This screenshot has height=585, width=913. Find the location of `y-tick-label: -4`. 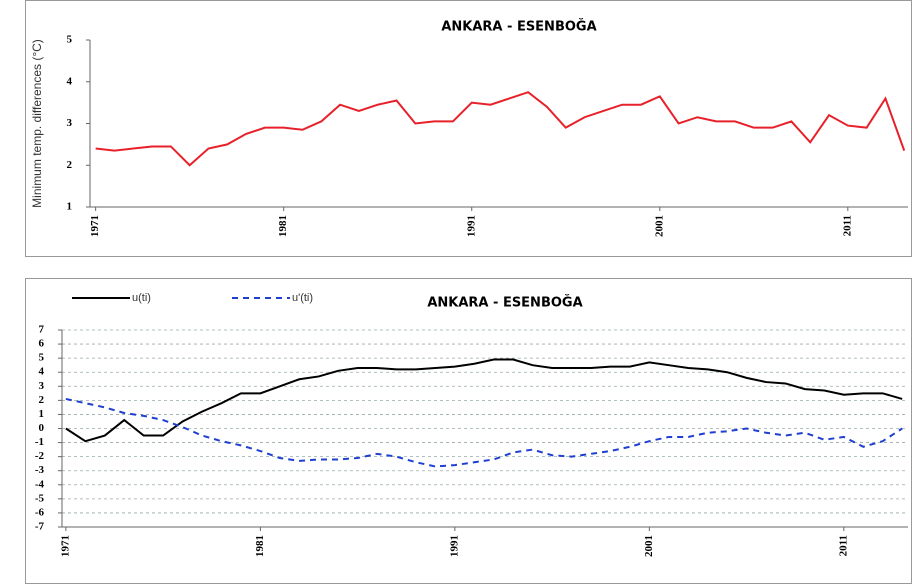

y-tick-label: -4 is located at coordinates (40, 484).